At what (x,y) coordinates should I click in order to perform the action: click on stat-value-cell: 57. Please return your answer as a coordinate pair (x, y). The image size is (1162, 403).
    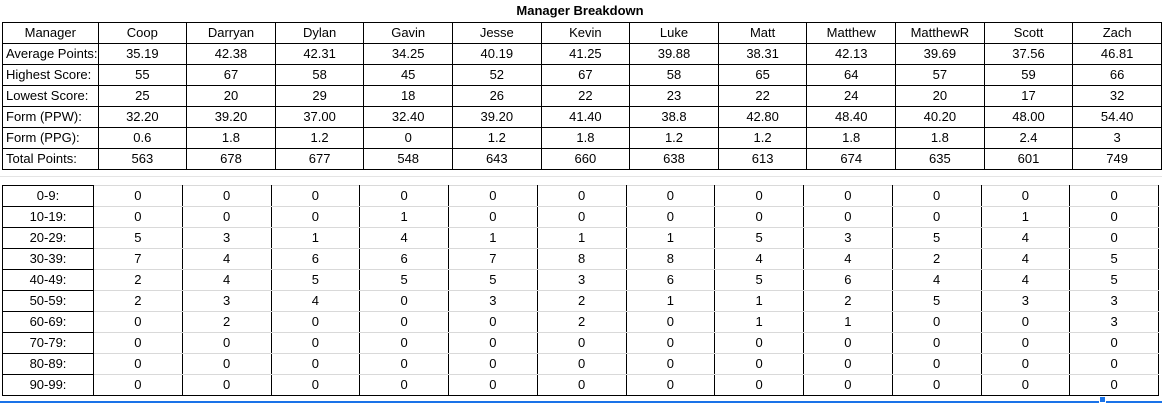
    Looking at the image, I should click on (940, 75).